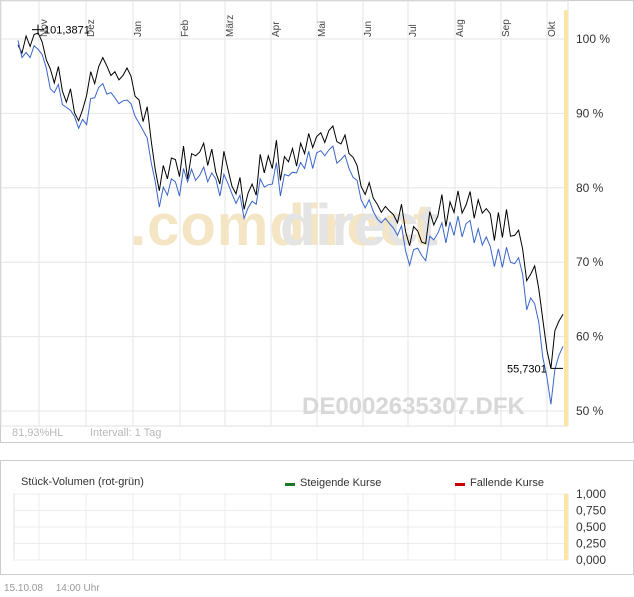  Describe the element at coordinates (590, 337) in the screenshot. I see `y-tick-label: 60 %` at that location.